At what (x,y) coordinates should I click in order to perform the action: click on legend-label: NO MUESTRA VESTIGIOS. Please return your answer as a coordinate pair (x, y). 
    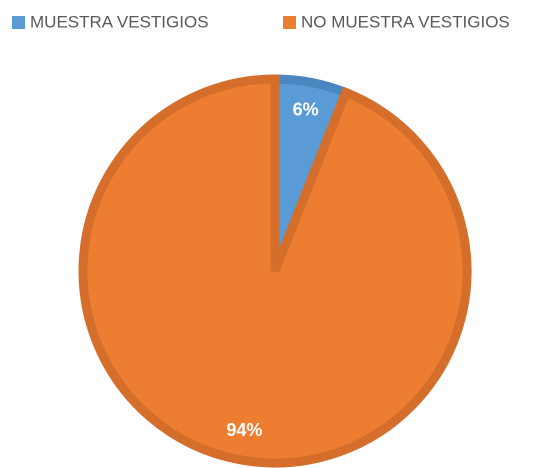
    Looking at the image, I should click on (405, 21).